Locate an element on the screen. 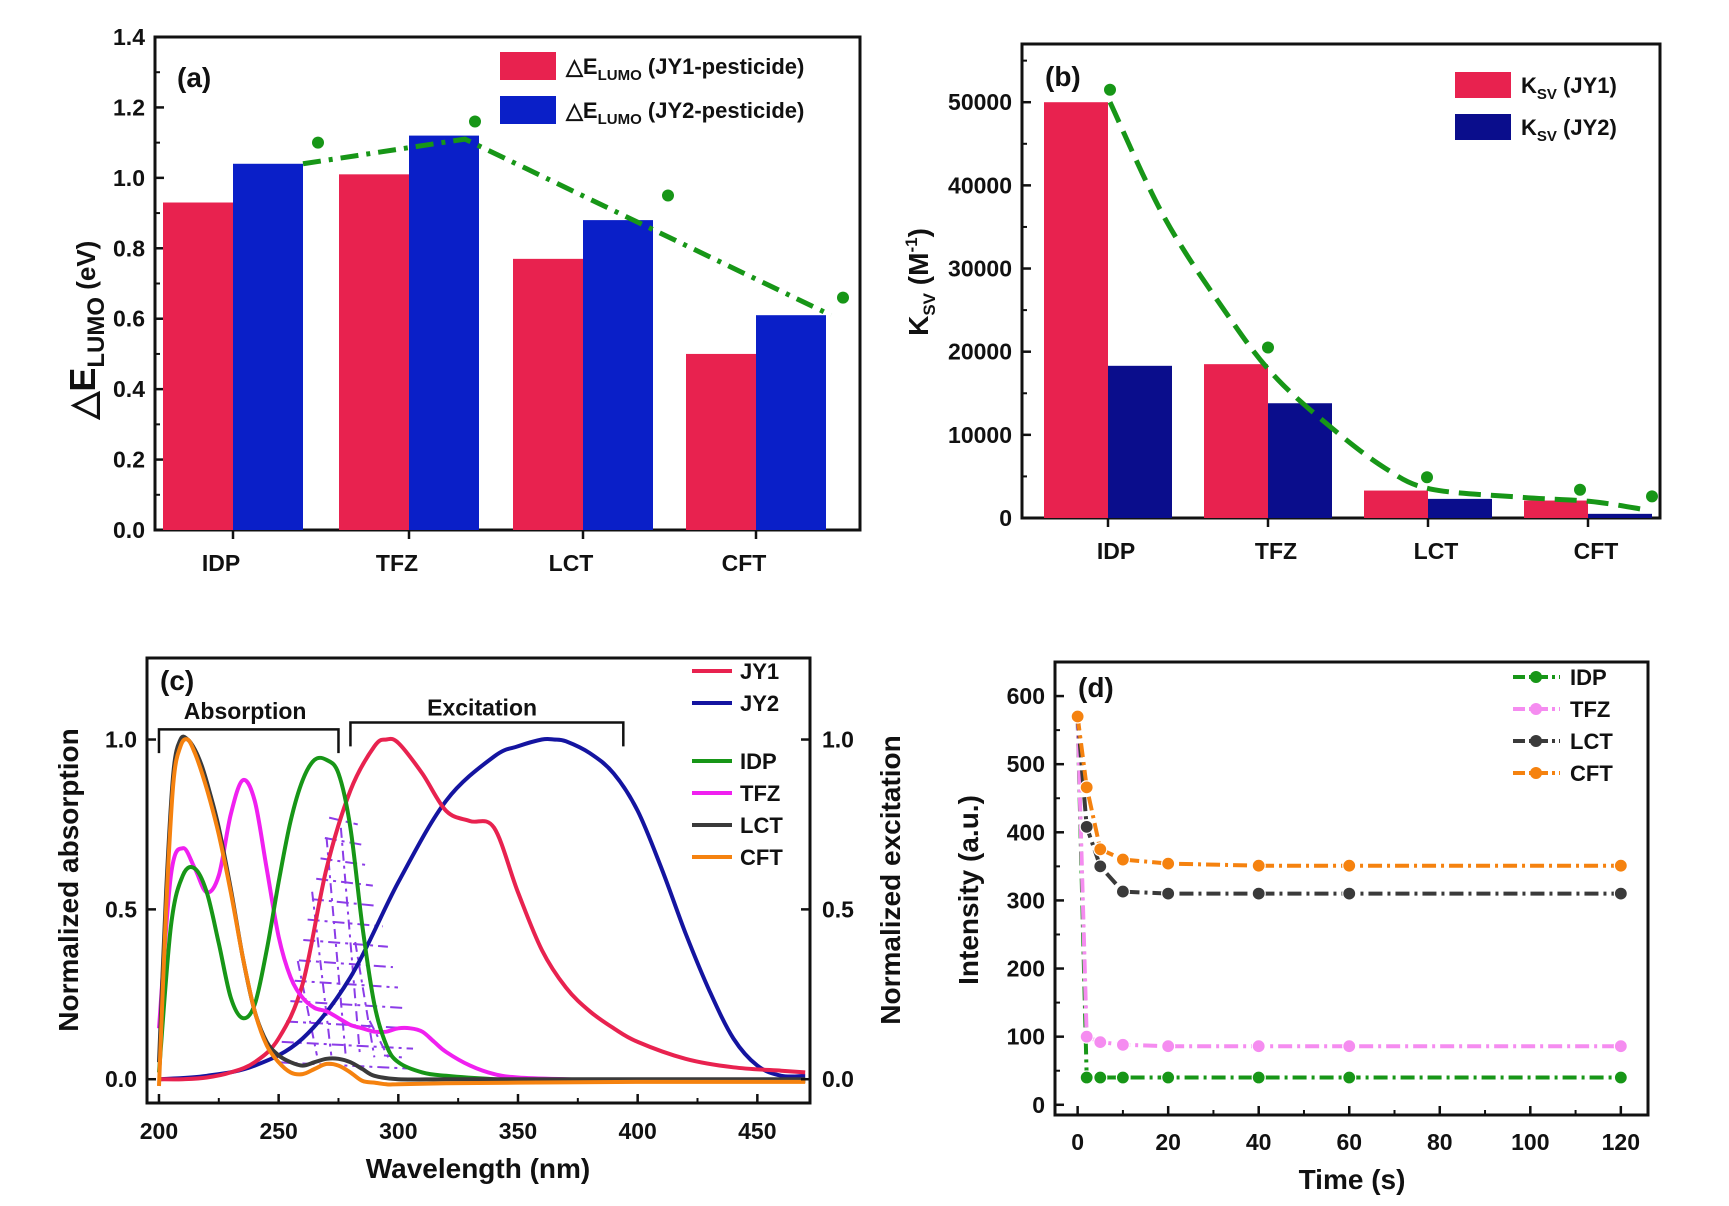 This screenshot has width=1729, height=1206. bar-tfz-jy2 is located at coordinates (444, 332).